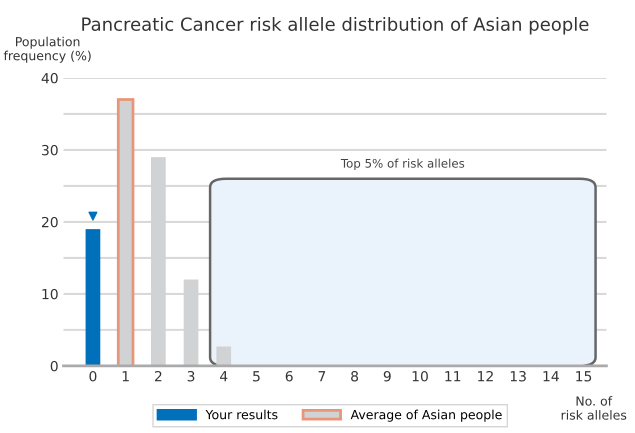  I want to click on y-tick-label: 30, so click(50, 150).